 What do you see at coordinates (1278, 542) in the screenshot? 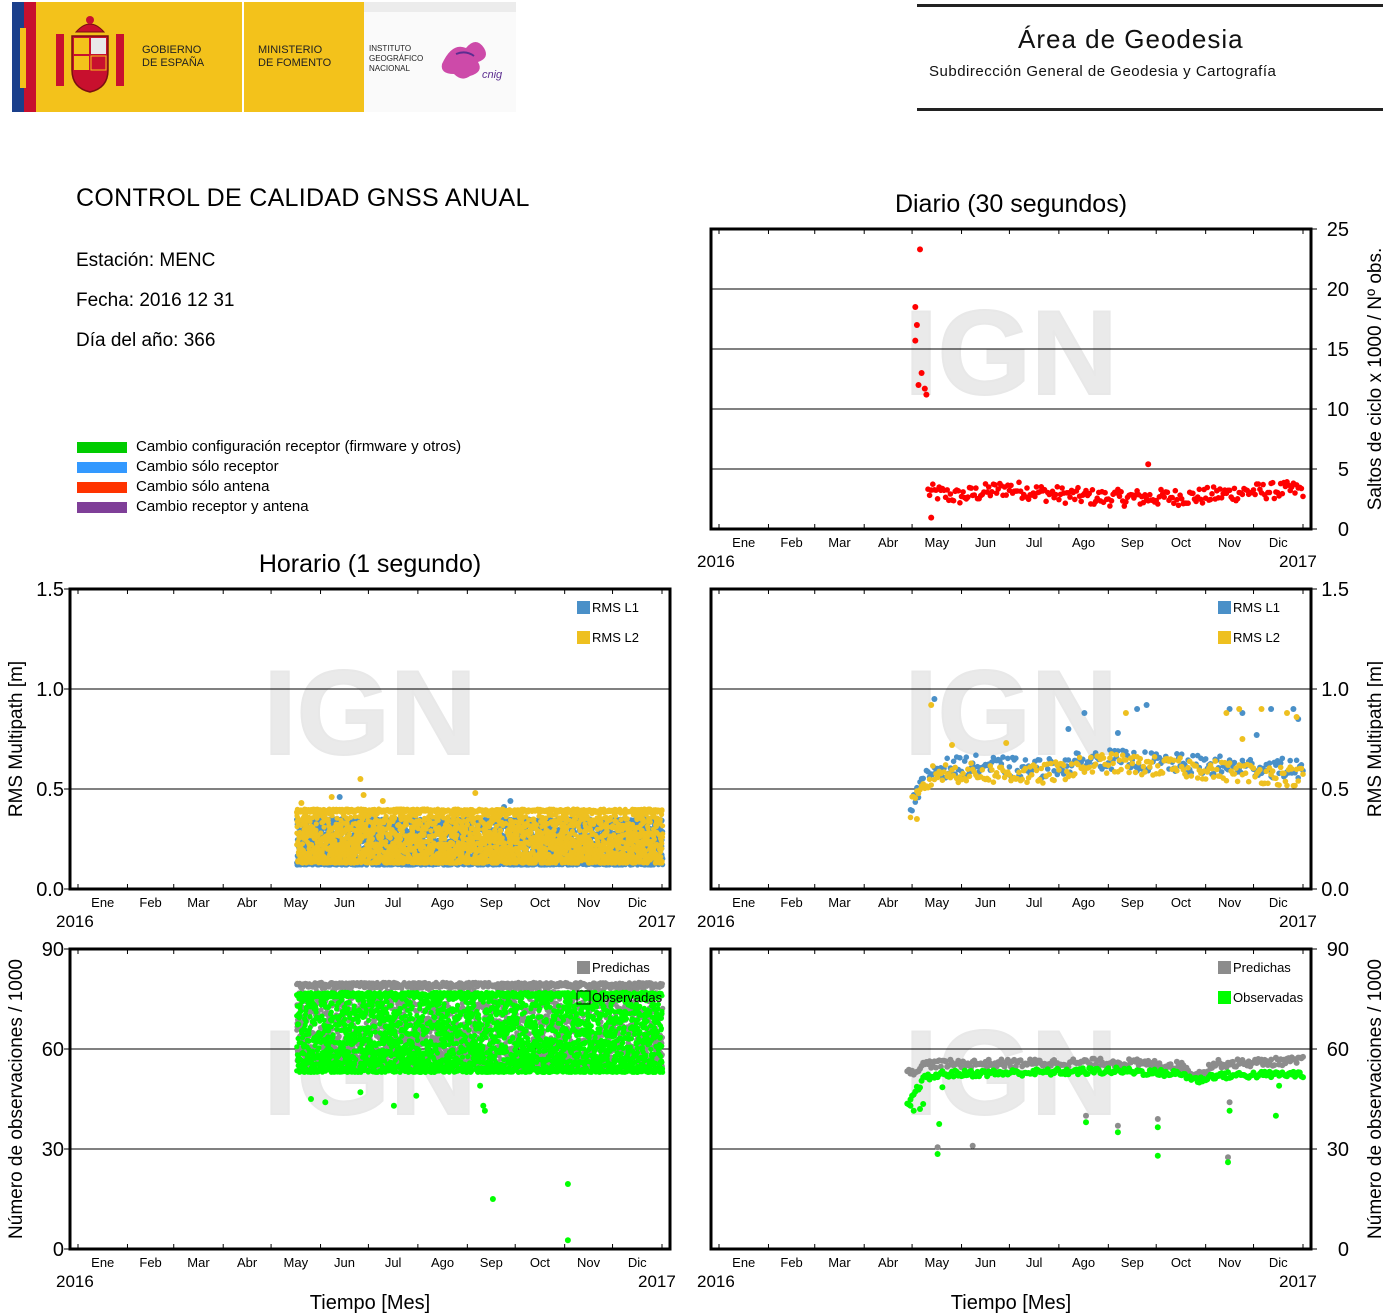
I see `x-tick-label: Dic` at bounding box center [1278, 542].